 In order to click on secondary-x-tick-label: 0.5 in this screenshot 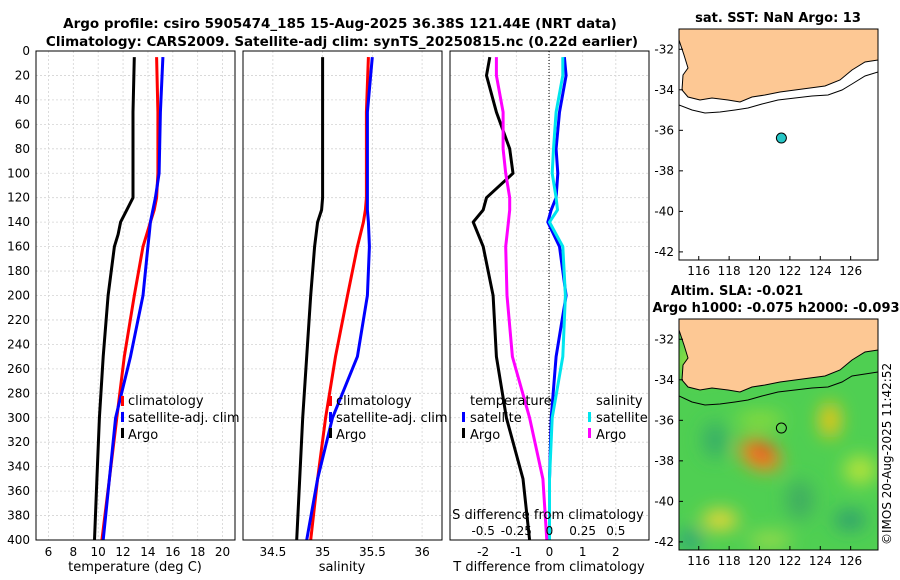, I will do `click(615, 531)`.